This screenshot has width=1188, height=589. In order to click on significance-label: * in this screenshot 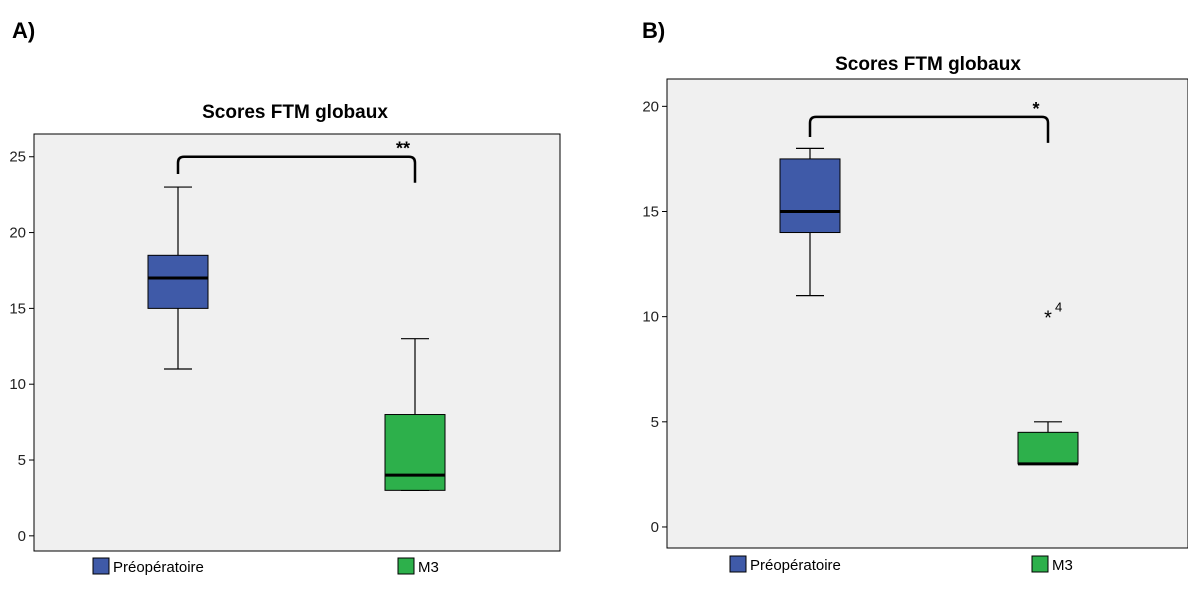, I will do `click(1035, 109)`.